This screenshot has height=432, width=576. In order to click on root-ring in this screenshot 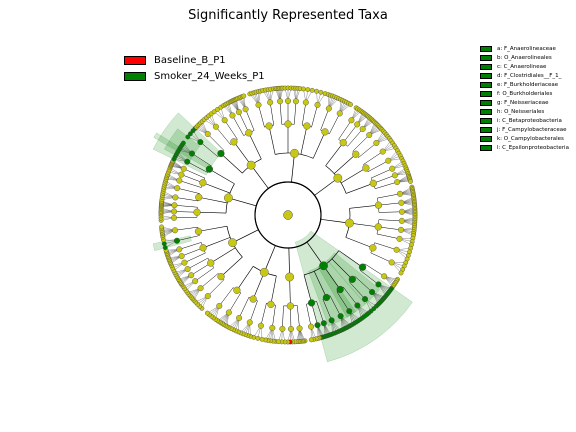, I will do `click(288, 215)`.